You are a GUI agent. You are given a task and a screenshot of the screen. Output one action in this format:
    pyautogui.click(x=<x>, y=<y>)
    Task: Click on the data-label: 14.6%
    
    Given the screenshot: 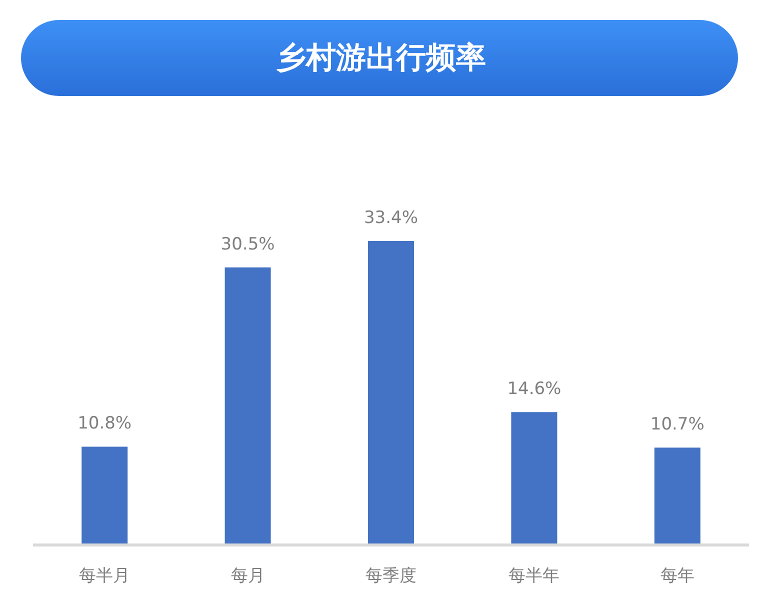 What is the action you would take?
    pyautogui.click(x=534, y=389)
    